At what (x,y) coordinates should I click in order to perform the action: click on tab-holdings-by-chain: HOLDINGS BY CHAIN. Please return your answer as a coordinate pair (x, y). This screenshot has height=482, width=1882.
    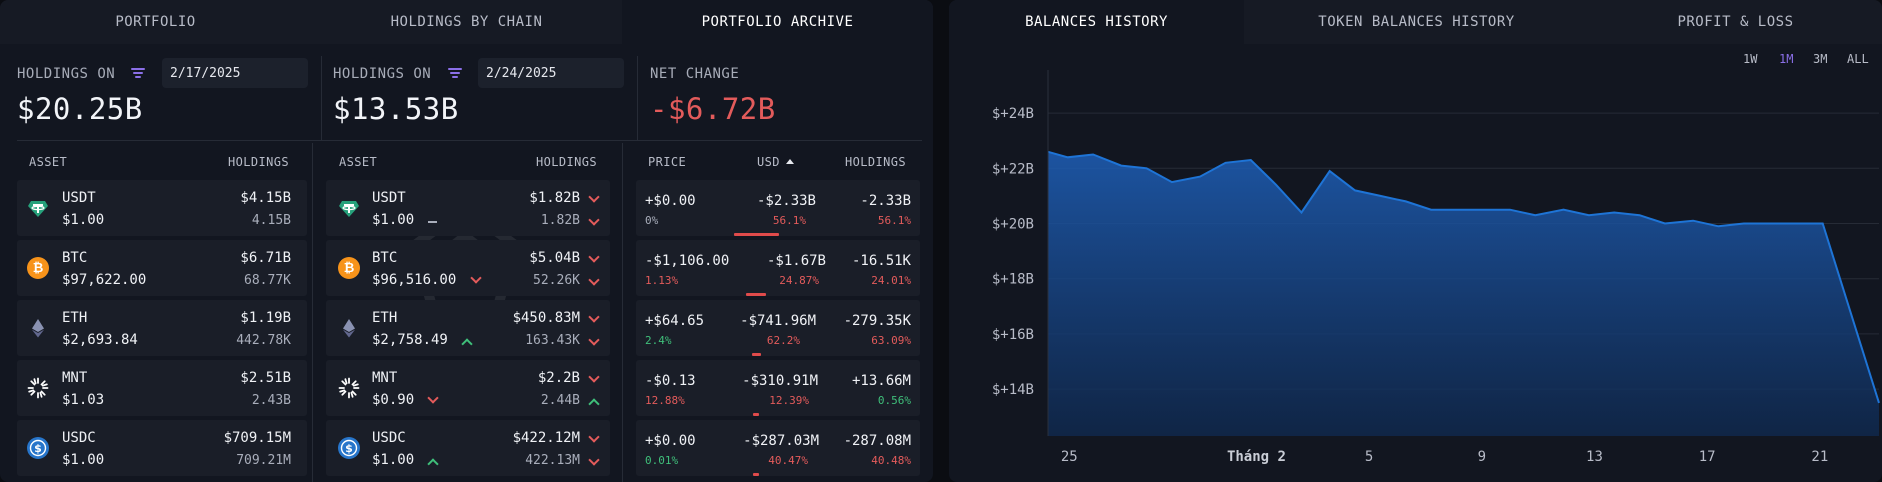
    Looking at the image, I should click on (466, 22).